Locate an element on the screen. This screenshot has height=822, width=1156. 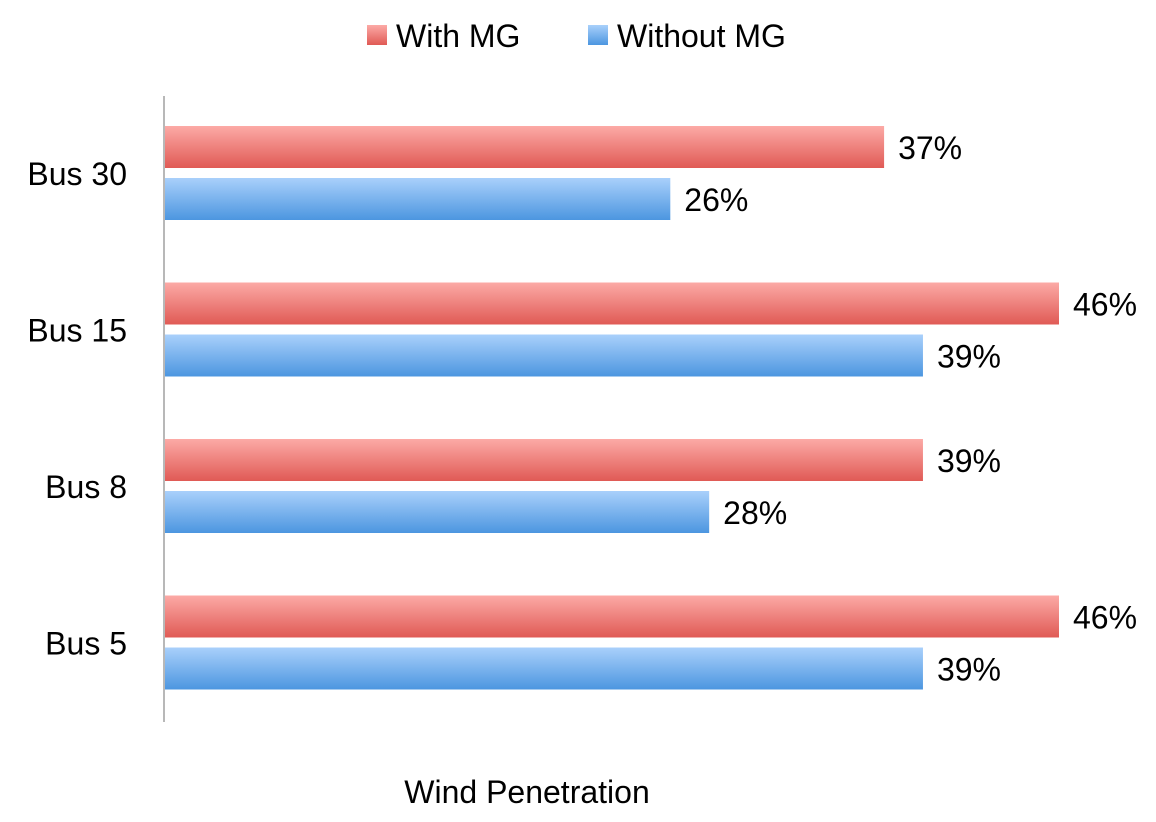
legend-swatch-without-mg is located at coordinates (598, 35).